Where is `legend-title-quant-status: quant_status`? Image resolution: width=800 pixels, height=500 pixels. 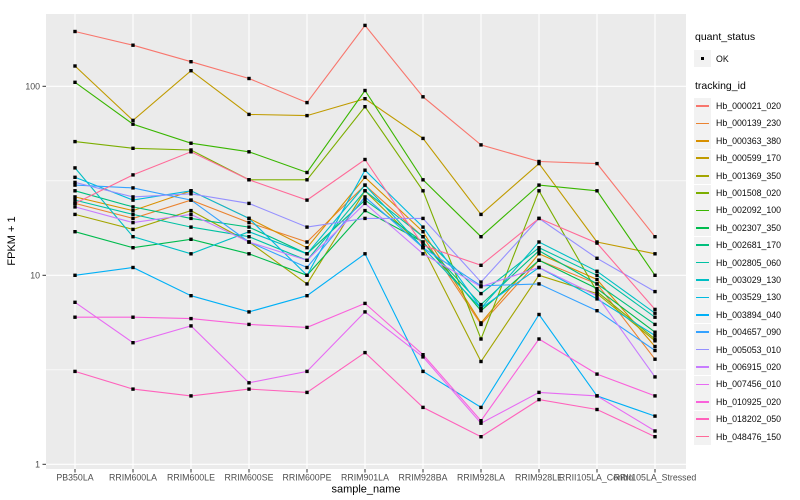 legend-title-quant-status: quant_status is located at coordinates (725, 37).